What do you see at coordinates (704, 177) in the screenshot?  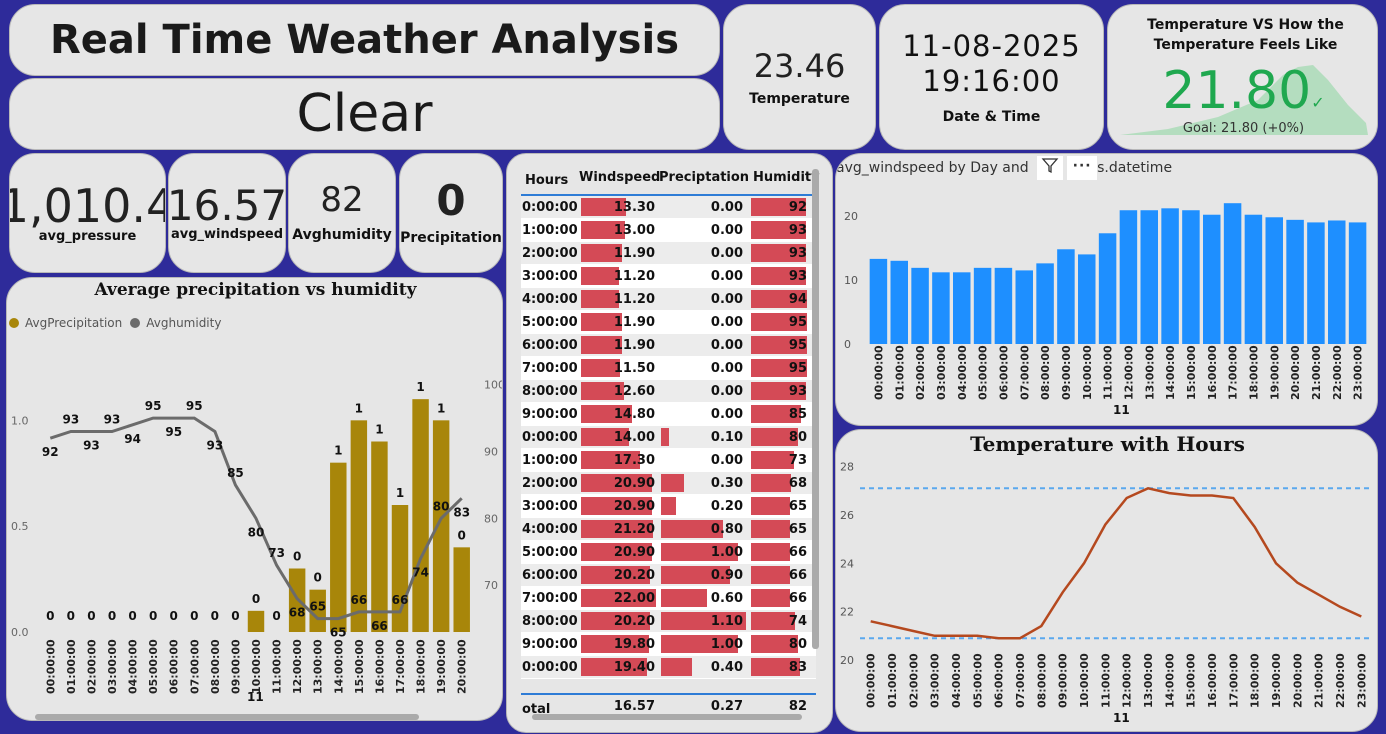 I see `col-header-precipitation: Preciptation` at bounding box center [704, 177].